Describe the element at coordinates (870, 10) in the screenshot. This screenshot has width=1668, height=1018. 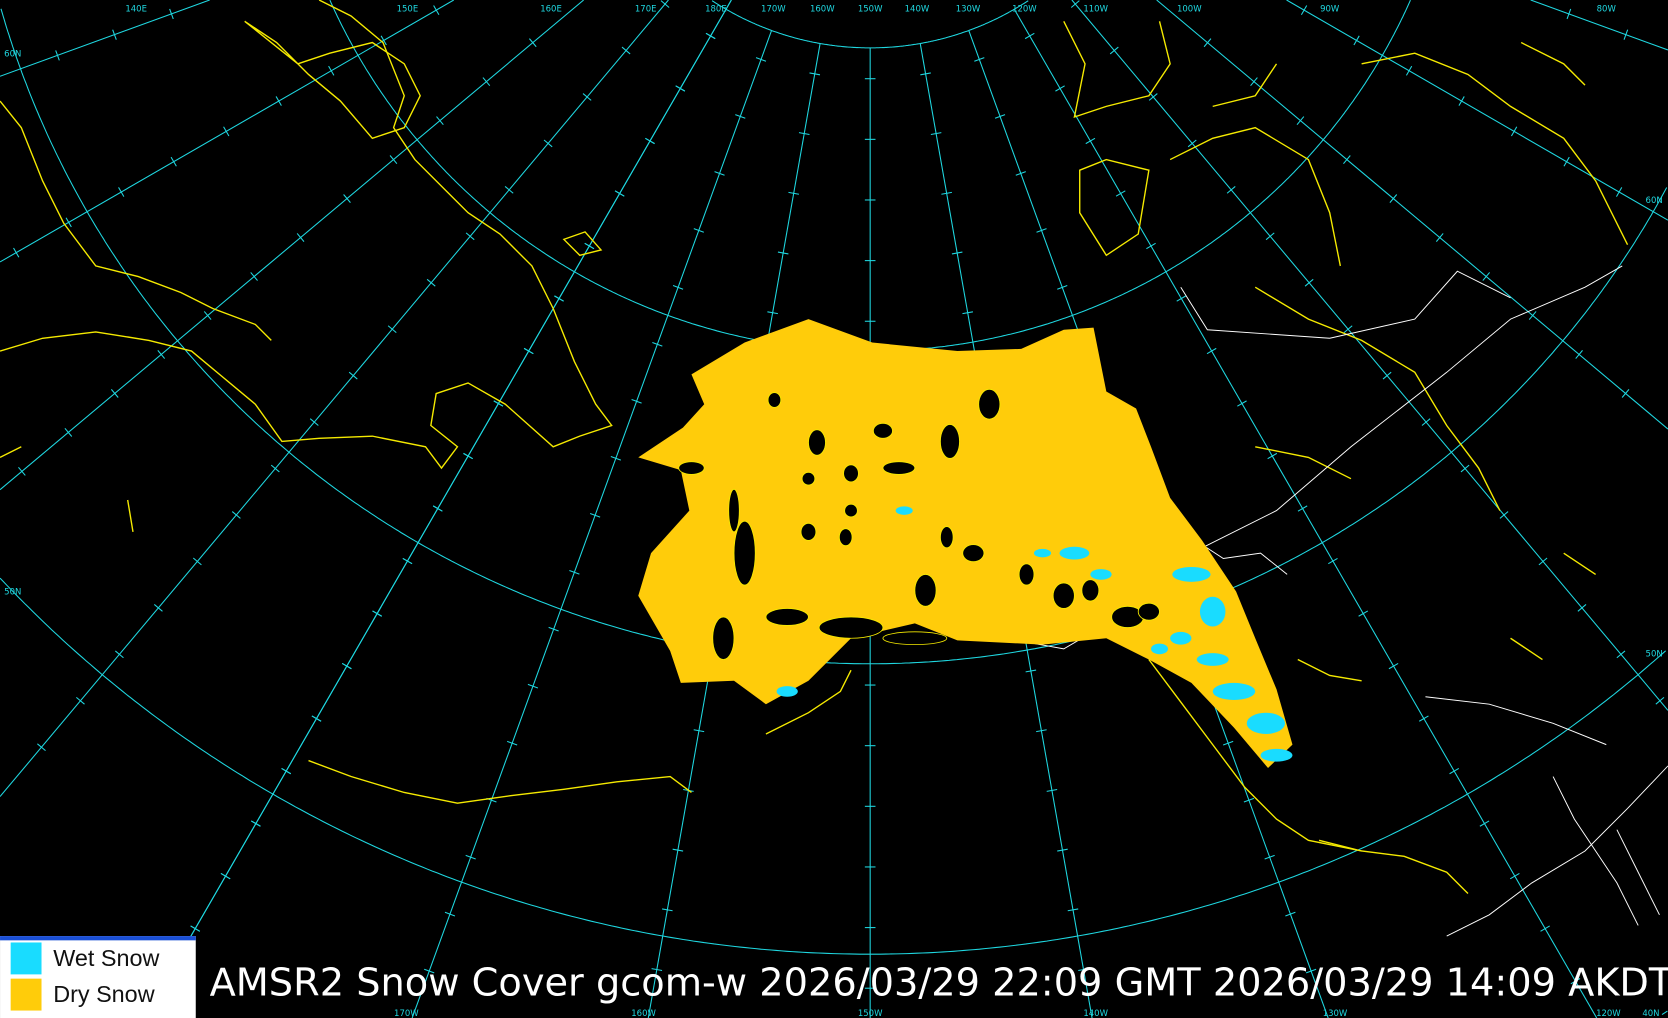
I see `graticule-label: 150W` at that location.